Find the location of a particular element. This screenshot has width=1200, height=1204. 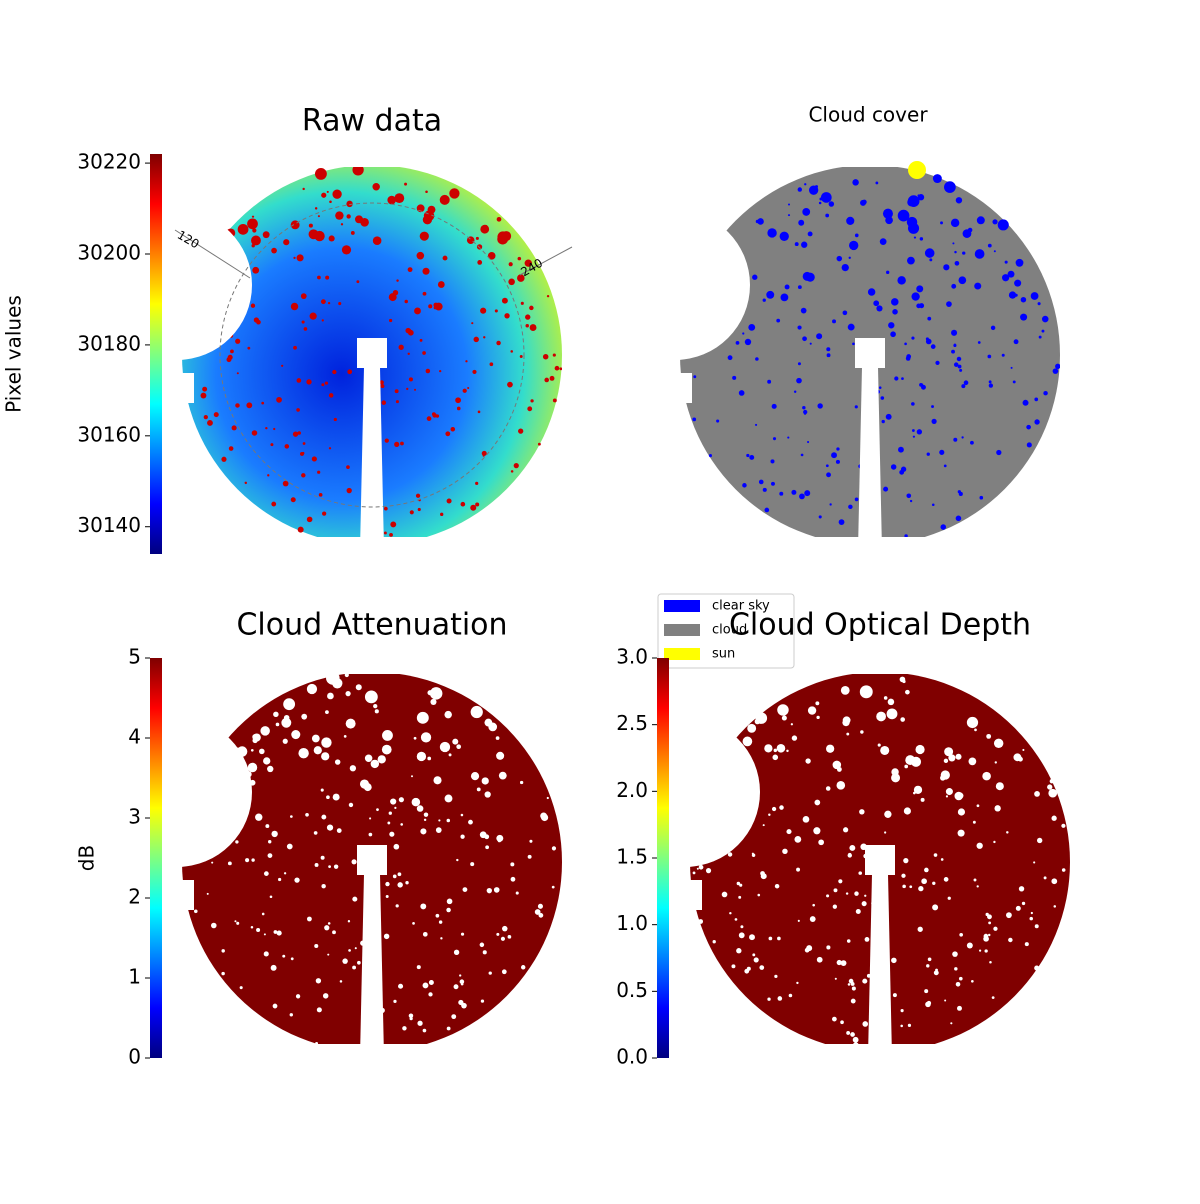

colorbar is located at coordinates (156, 858).